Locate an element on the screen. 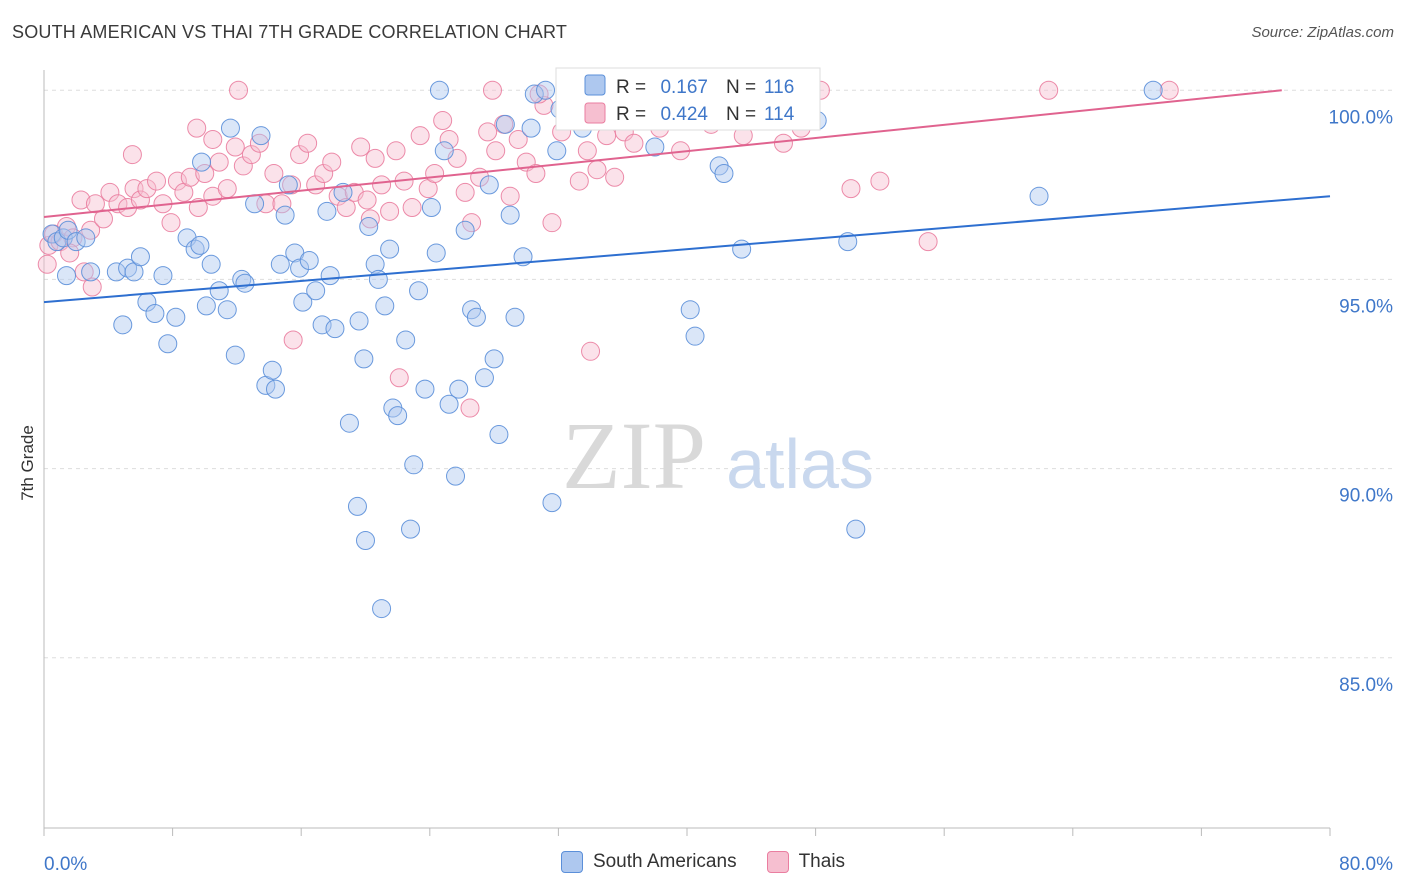  y-tick-label: 90.0% is located at coordinates (1366, 496).